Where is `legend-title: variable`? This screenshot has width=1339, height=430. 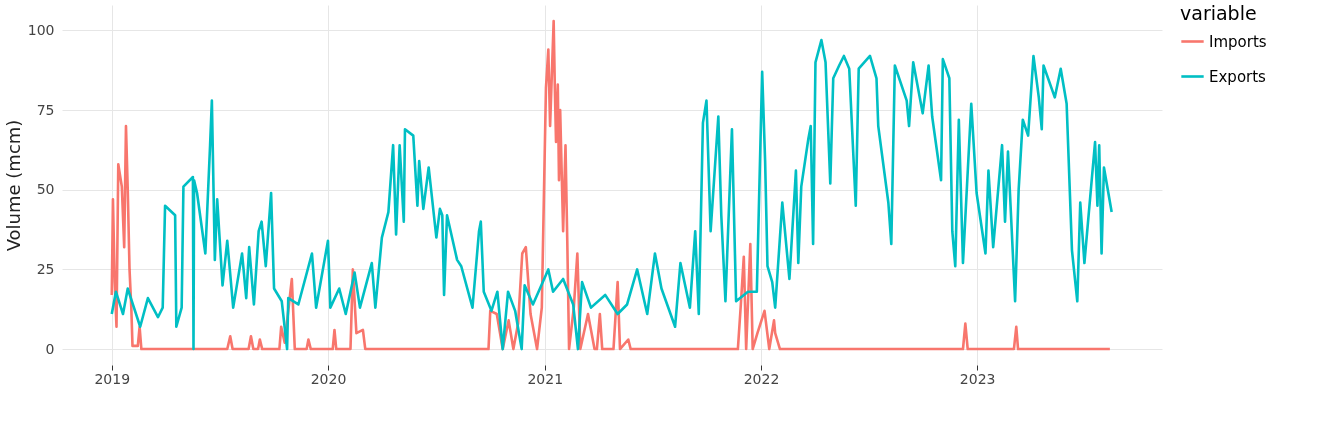
legend-title: variable is located at coordinates (1218, 13).